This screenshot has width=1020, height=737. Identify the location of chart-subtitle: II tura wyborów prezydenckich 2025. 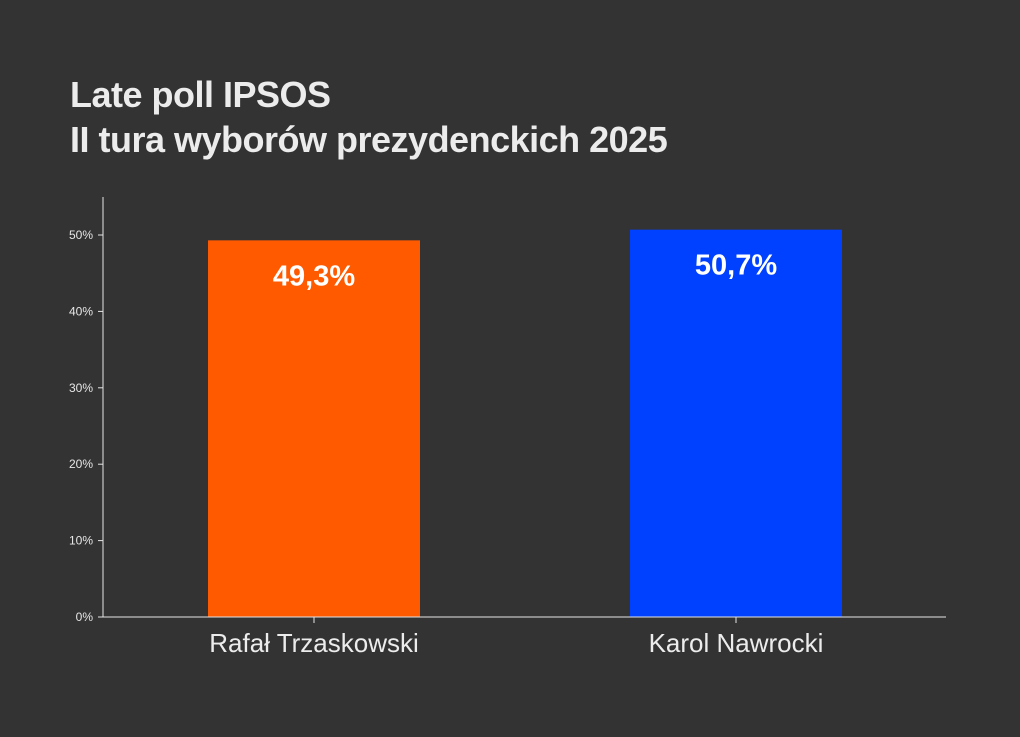
(369, 139).